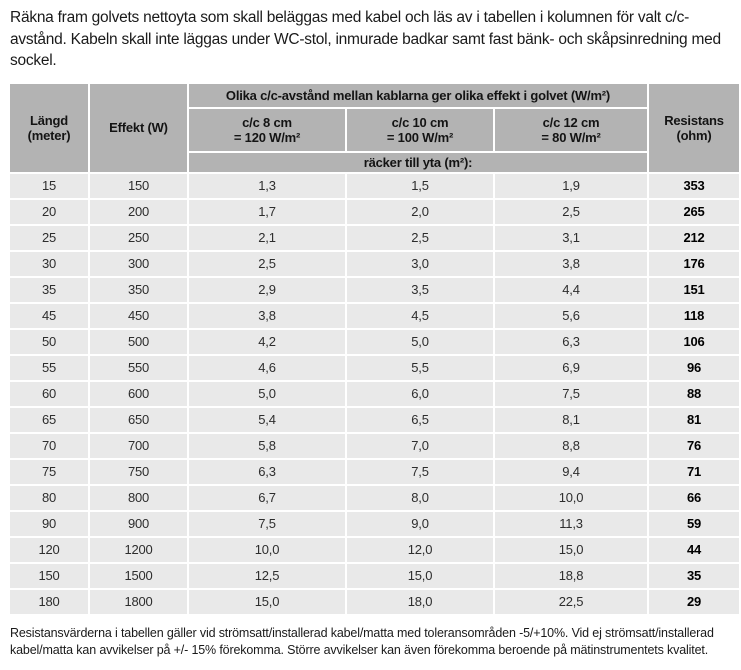  What do you see at coordinates (49, 211) in the screenshot?
I see `cell-length: 20` at bounding box center [49, 211].